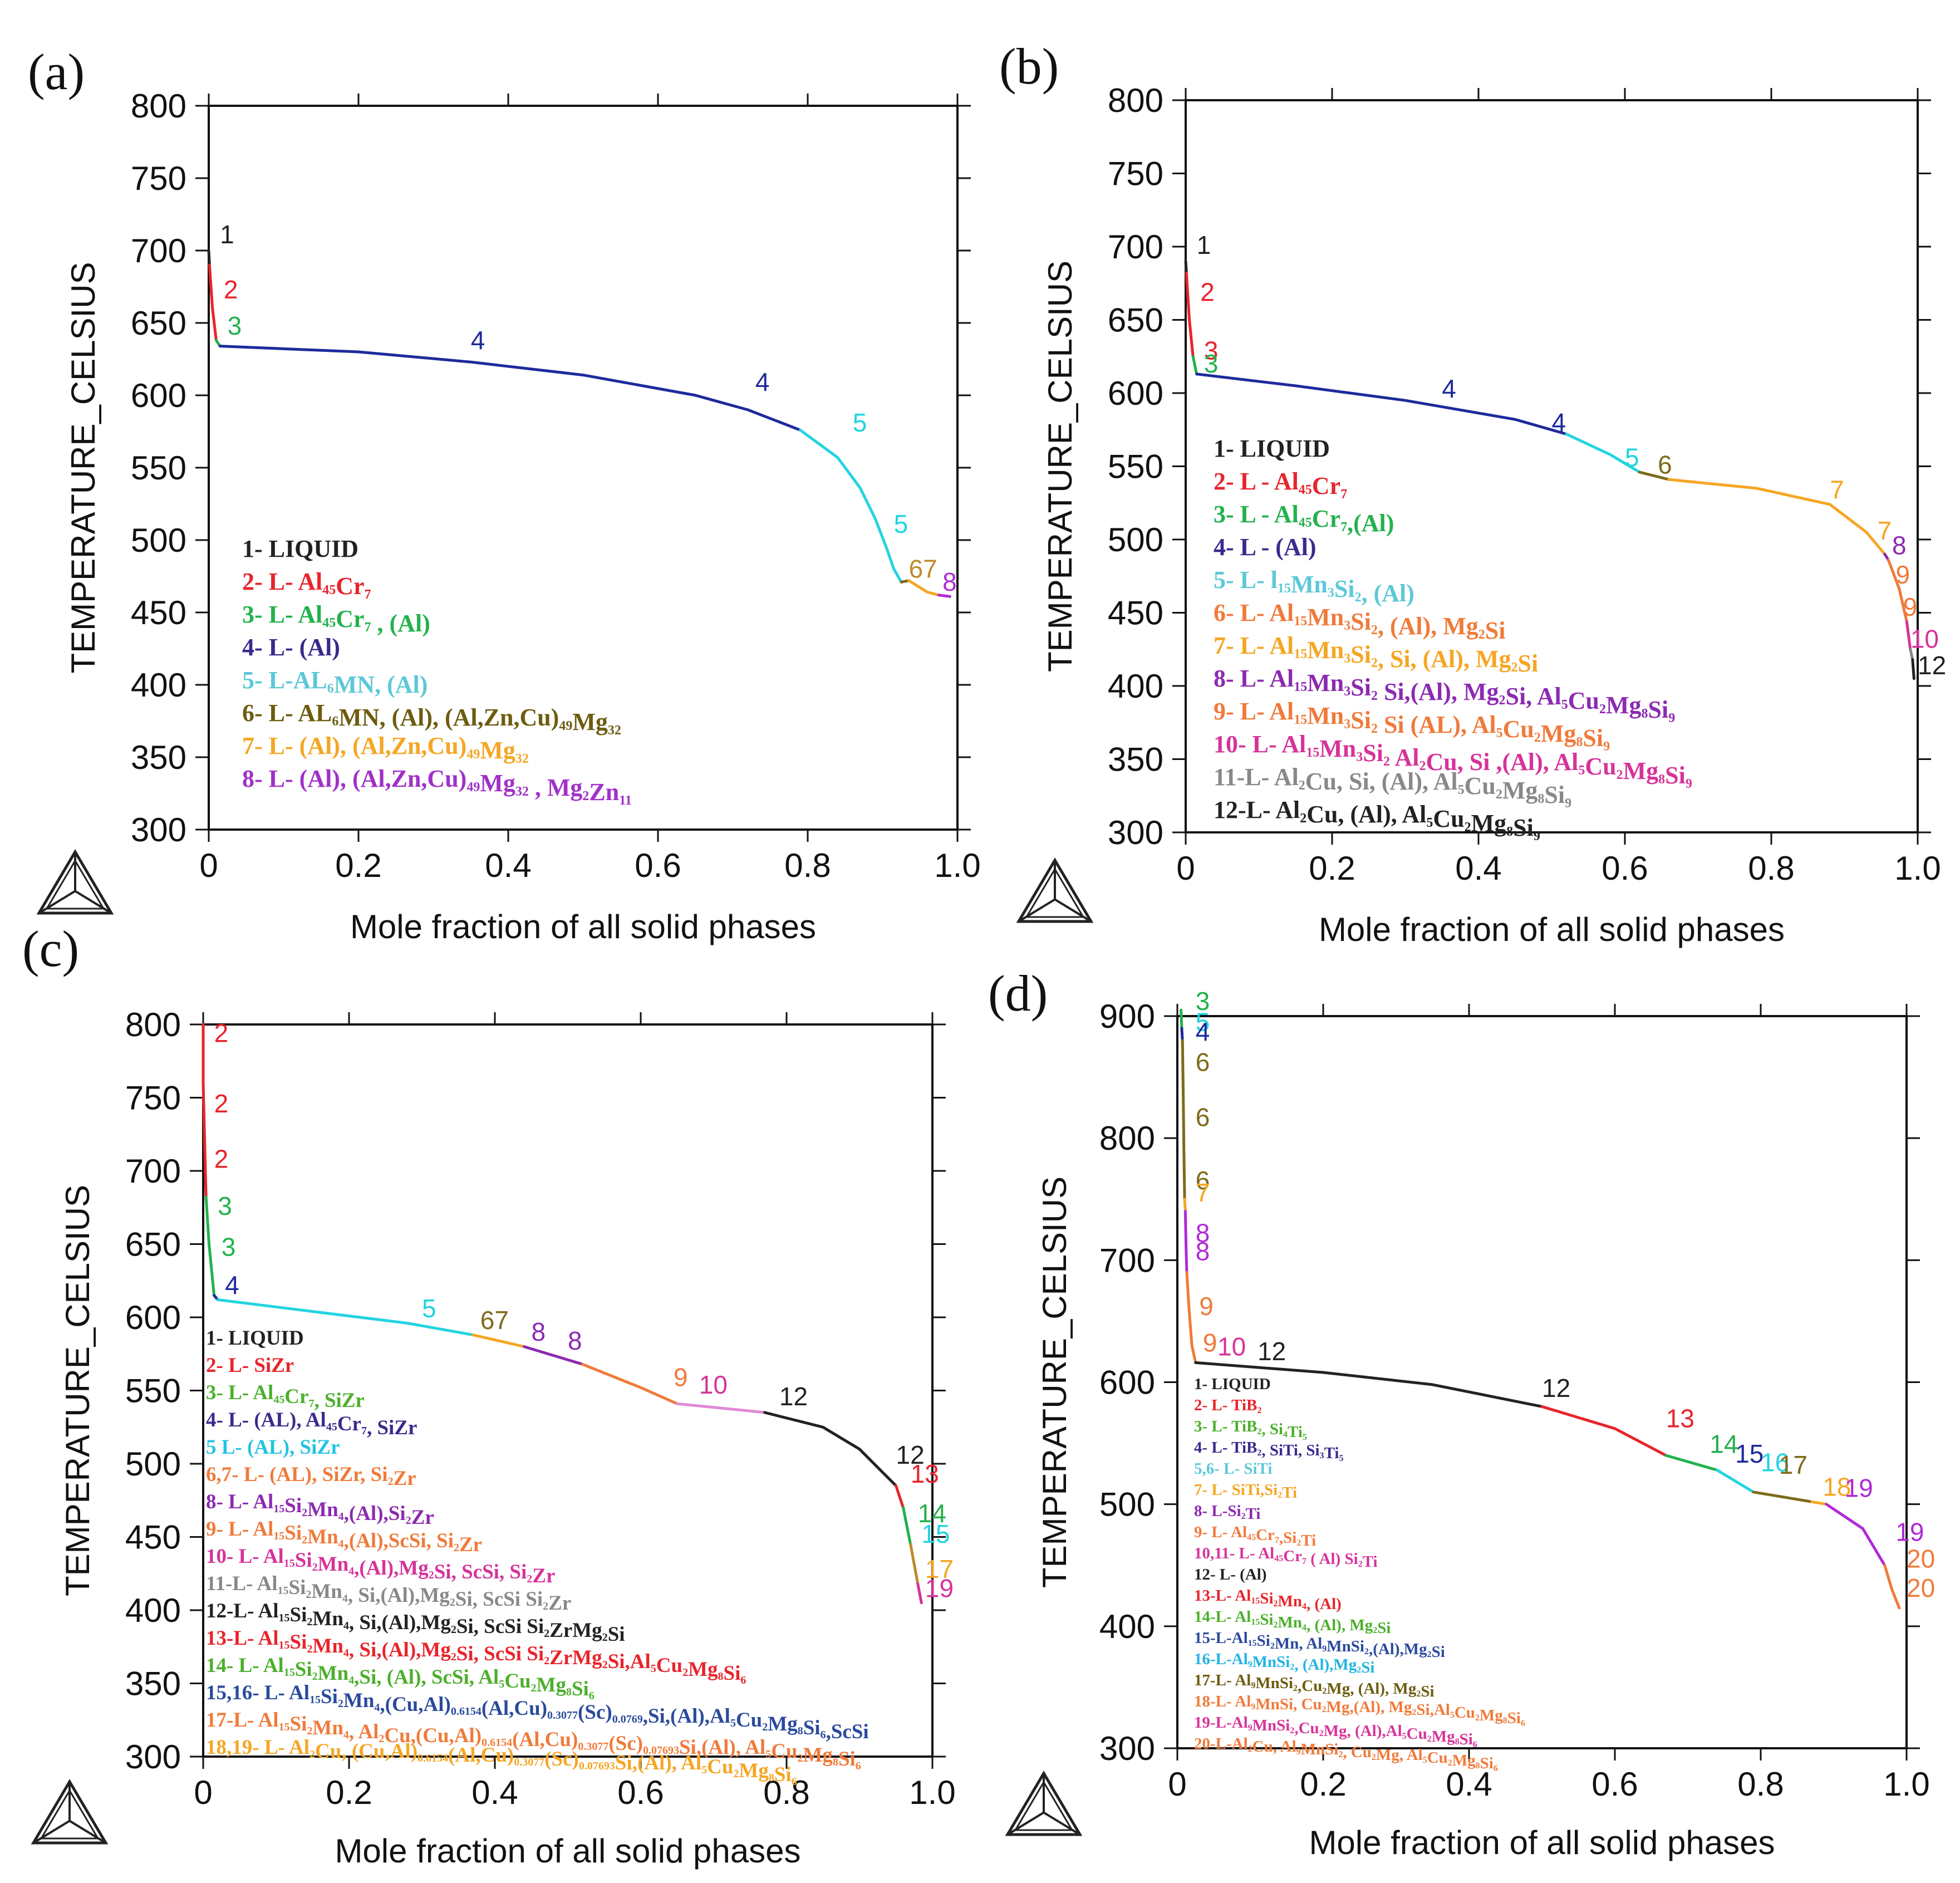  Describe the element at coordinates (227, 234) in the screenshot. I see `curve-label: 1` at that location.